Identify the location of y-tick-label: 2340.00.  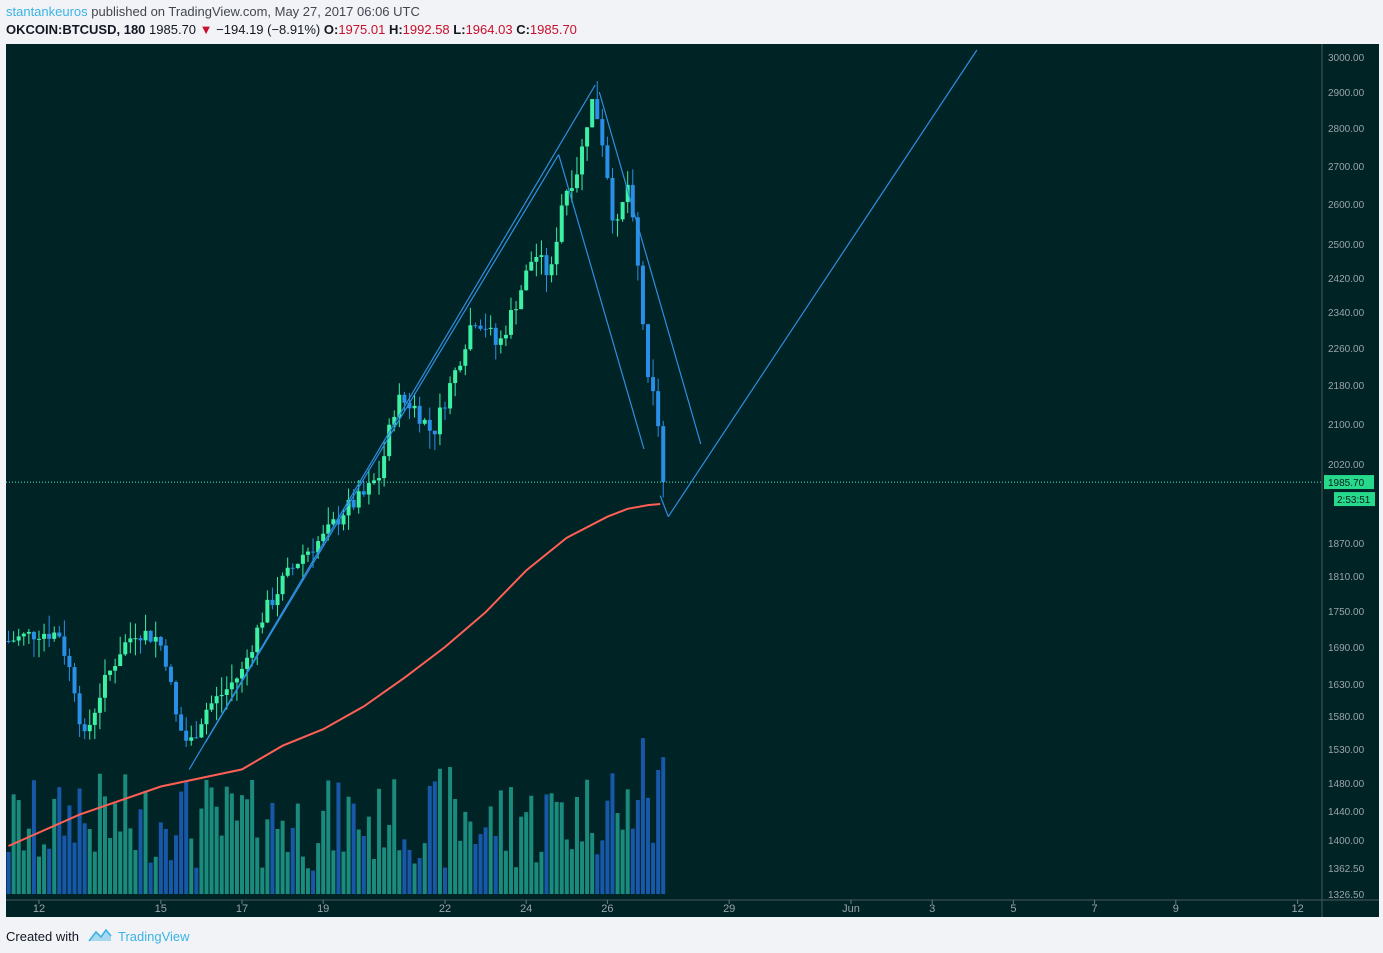
(1346, 313).